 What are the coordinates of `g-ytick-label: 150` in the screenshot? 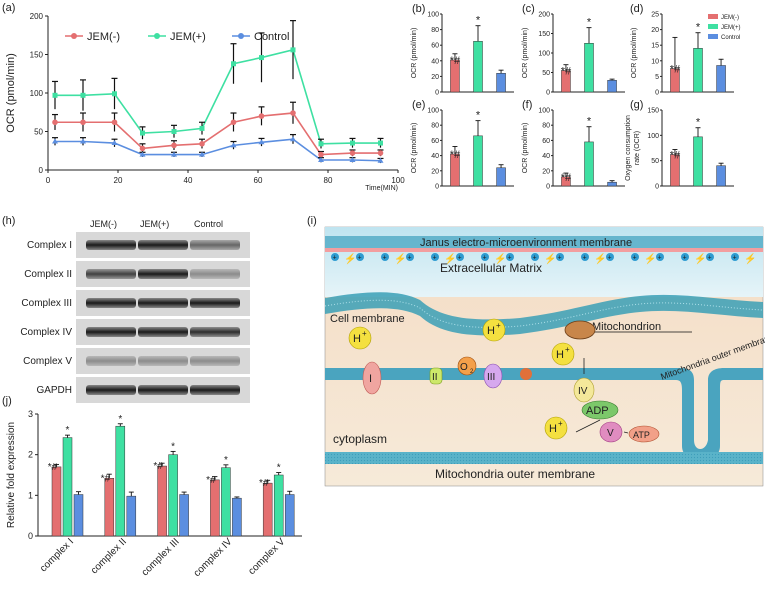 It's located at (653, 111).